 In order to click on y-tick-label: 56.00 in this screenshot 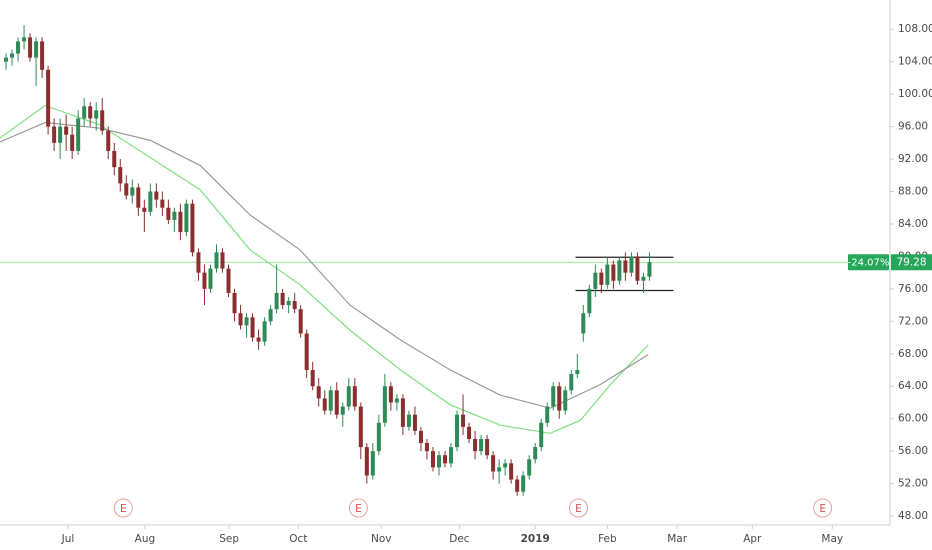, I will do `click(913, 451)`.